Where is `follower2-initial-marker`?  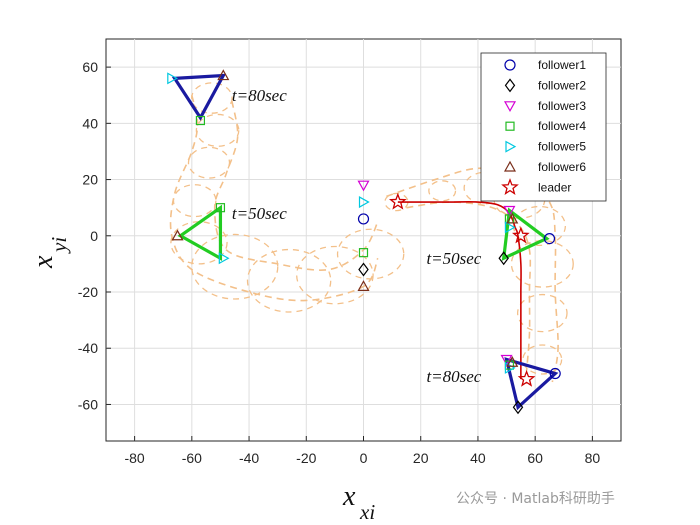 follower2-initial-marker is located at coordinates (363, 269).